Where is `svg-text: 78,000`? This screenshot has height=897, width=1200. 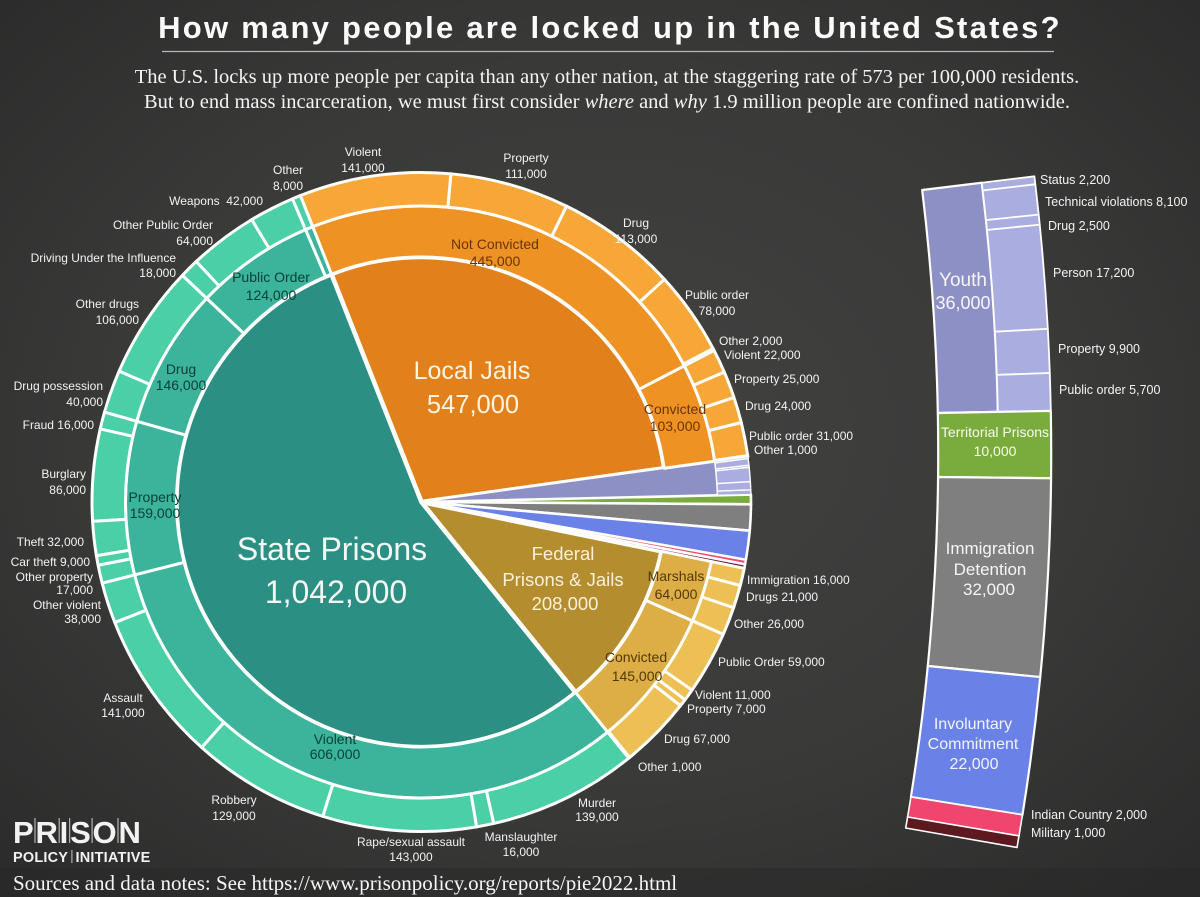
svg-text: 78,000 is located at coordinates (717, 311).